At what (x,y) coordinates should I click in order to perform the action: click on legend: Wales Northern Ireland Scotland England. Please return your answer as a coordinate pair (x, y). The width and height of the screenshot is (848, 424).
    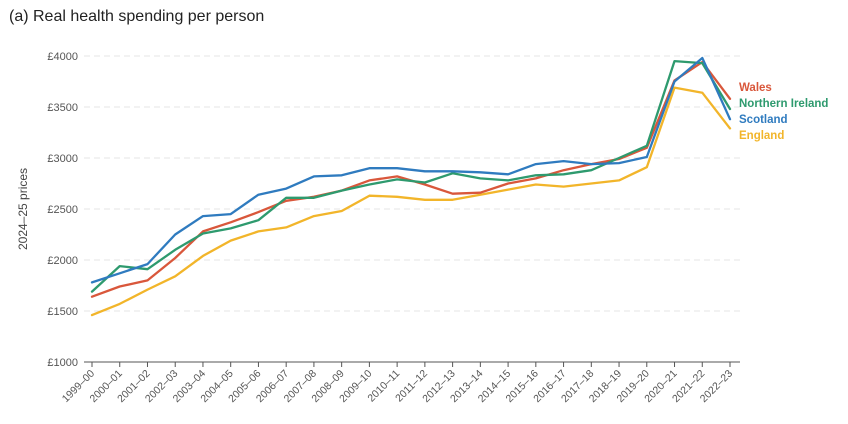
    Looking at the image, I should click on (783, 112).